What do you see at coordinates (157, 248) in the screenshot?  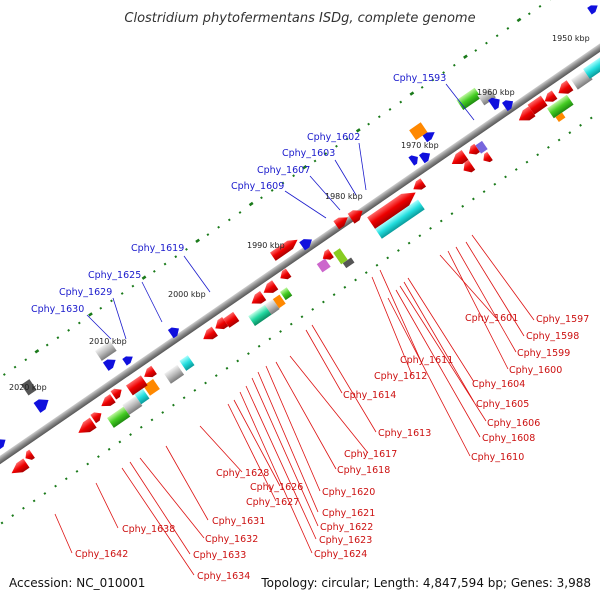 I see `gene-label: Cphy_1619` at bounding box center [157, 248].